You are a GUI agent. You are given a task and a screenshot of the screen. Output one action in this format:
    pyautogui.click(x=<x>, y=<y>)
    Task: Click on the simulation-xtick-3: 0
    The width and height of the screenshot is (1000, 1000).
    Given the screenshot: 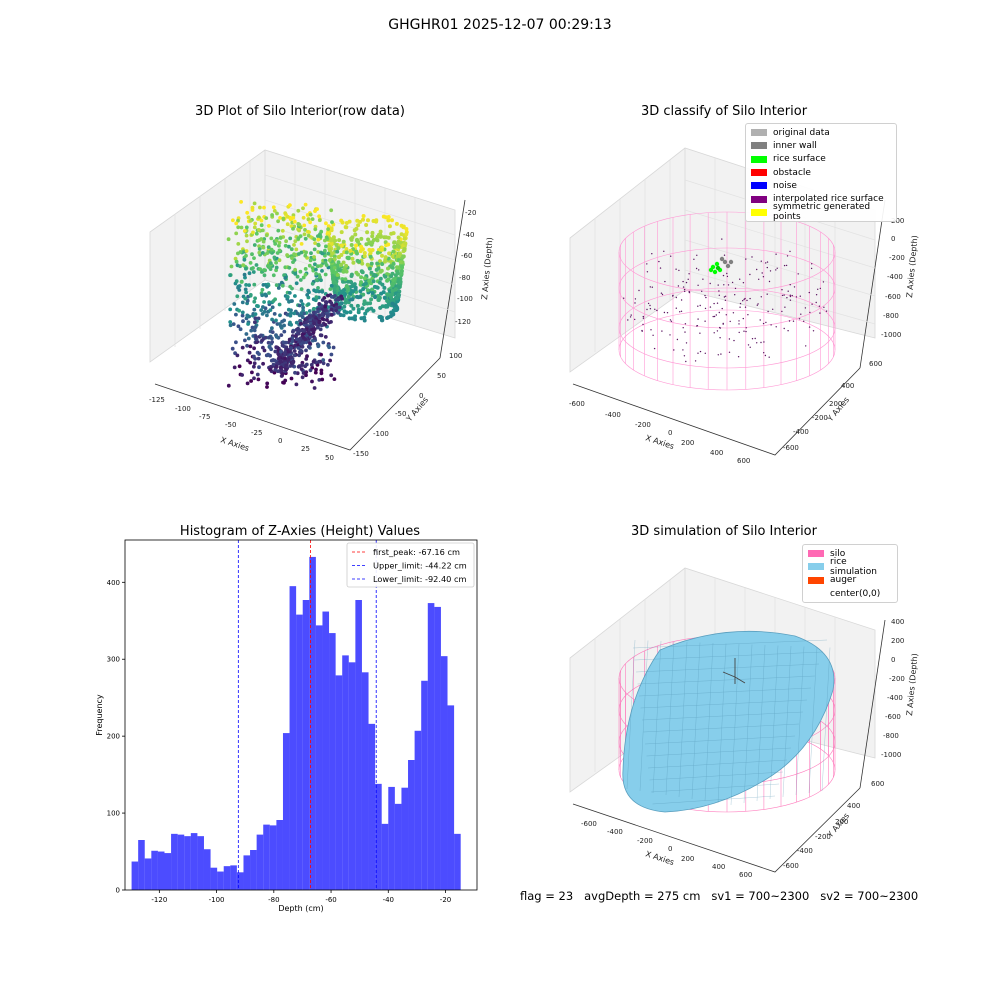 What is the action you would take?
    pyautogui.click(x=670, y=849)
    